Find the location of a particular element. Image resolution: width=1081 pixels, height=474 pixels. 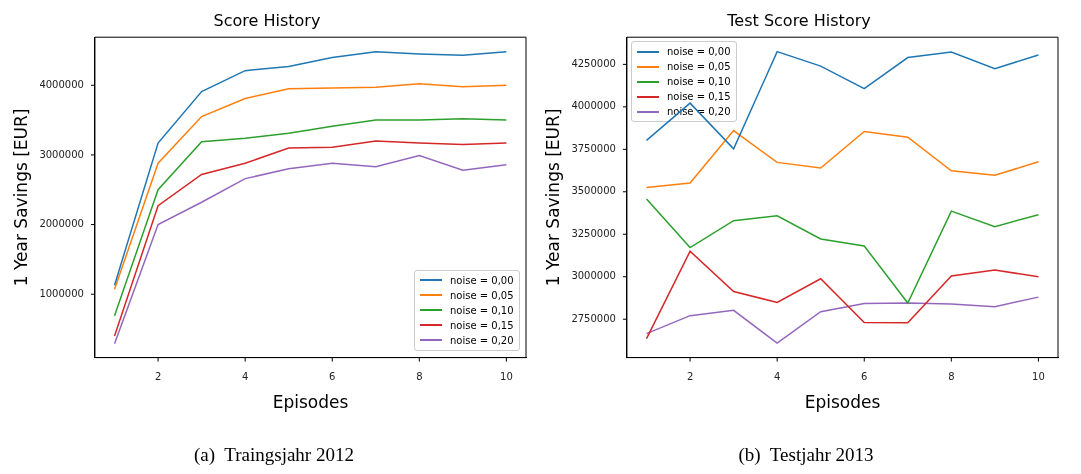

y-tick-label: 2750000 is located at coordinates (593, 318).